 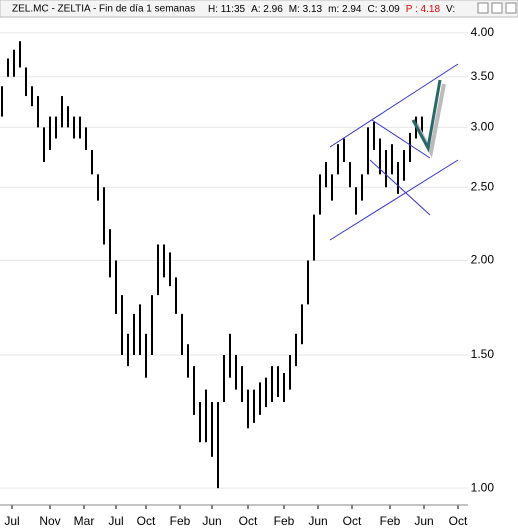 I want to click on arrow, so click(x=426, y=116).